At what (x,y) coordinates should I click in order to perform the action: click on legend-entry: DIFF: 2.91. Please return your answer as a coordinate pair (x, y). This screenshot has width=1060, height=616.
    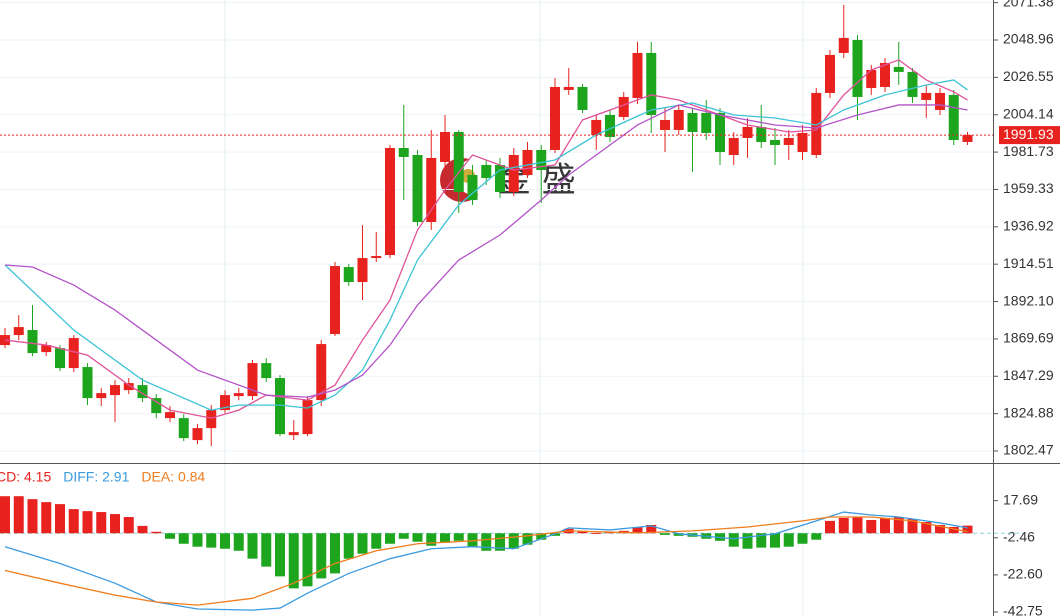
    Looking at the image, I should click on (96, 477).